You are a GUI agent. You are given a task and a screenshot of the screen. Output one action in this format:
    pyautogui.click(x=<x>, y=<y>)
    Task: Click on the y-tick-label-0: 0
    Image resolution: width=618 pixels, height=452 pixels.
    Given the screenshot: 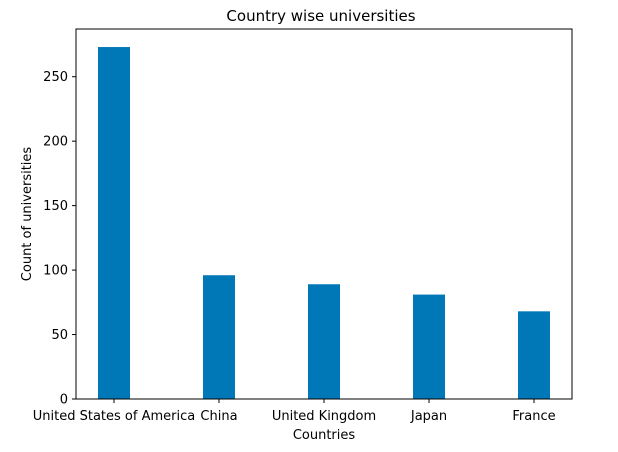 What is the action you would take?
    pyautogui.click(x=64, y=400)
    